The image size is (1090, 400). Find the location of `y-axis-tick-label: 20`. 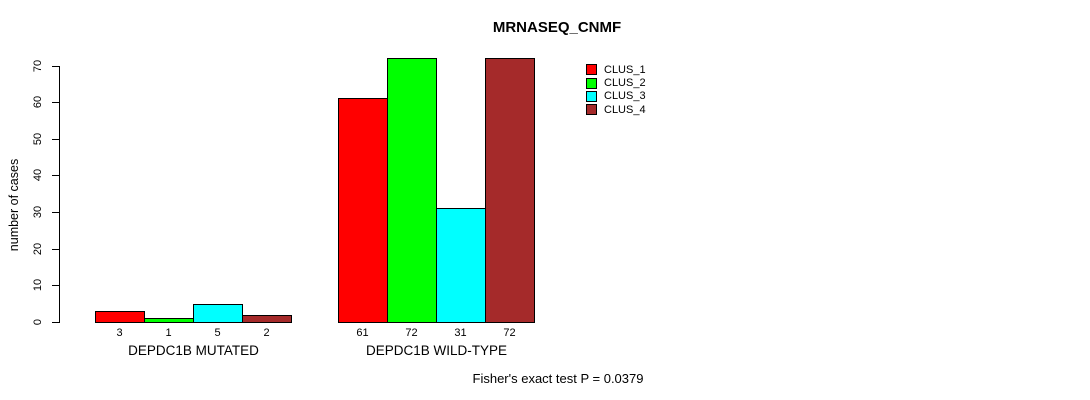

y-axis-tick-label: 20 is located at coordinates (38, 249).